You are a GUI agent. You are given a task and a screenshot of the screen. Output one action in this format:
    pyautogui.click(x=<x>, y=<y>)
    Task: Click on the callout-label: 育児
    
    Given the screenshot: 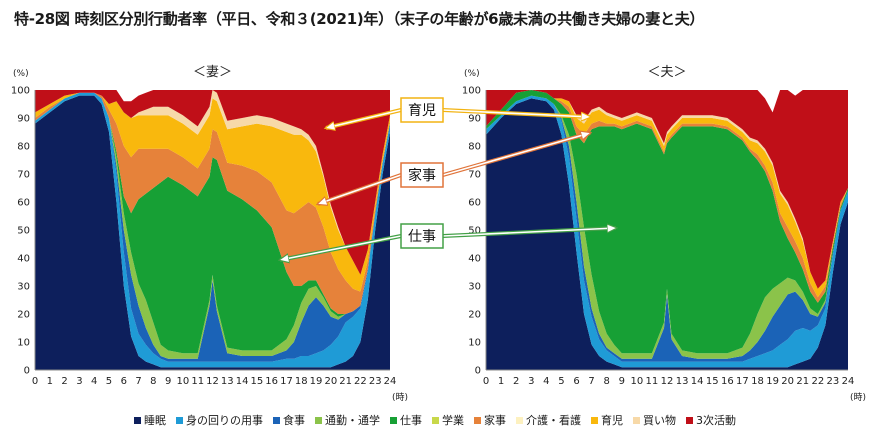 What is the action you would take?
    pyautogui.click(x=422, y=111)
    